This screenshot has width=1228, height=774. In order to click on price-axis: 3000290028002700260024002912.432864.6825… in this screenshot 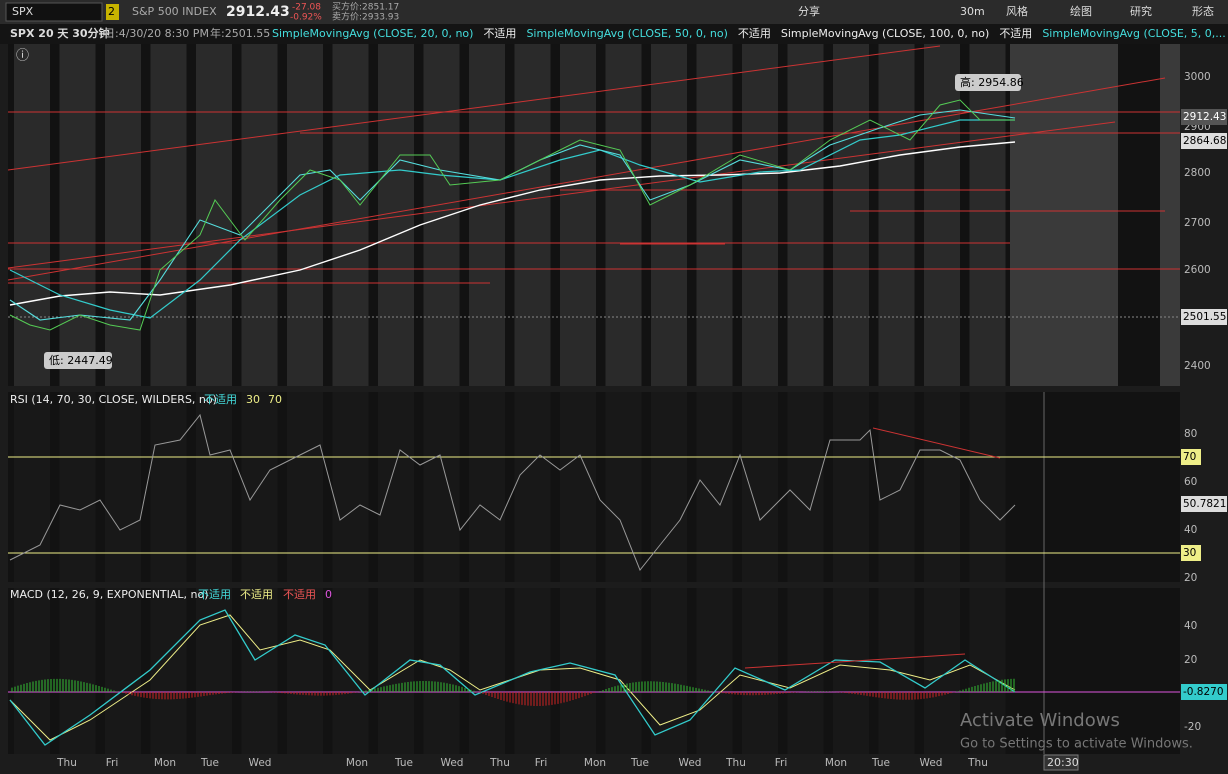, I will do `click(1204, 221)`.